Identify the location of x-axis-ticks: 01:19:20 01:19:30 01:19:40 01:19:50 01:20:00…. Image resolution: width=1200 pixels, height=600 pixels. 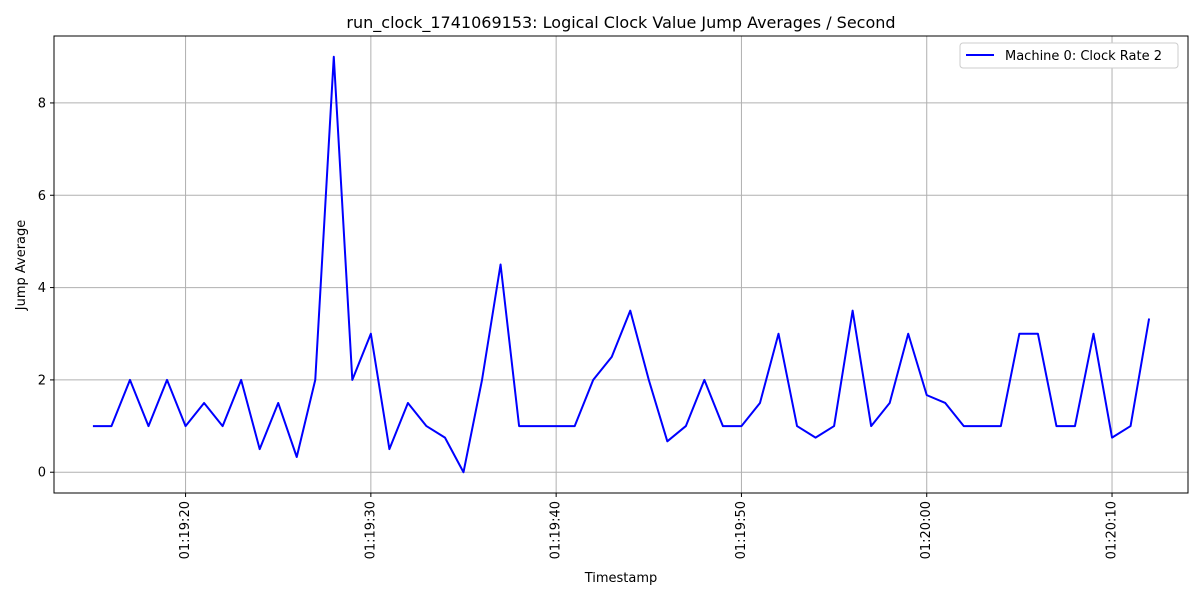
(649, 526).